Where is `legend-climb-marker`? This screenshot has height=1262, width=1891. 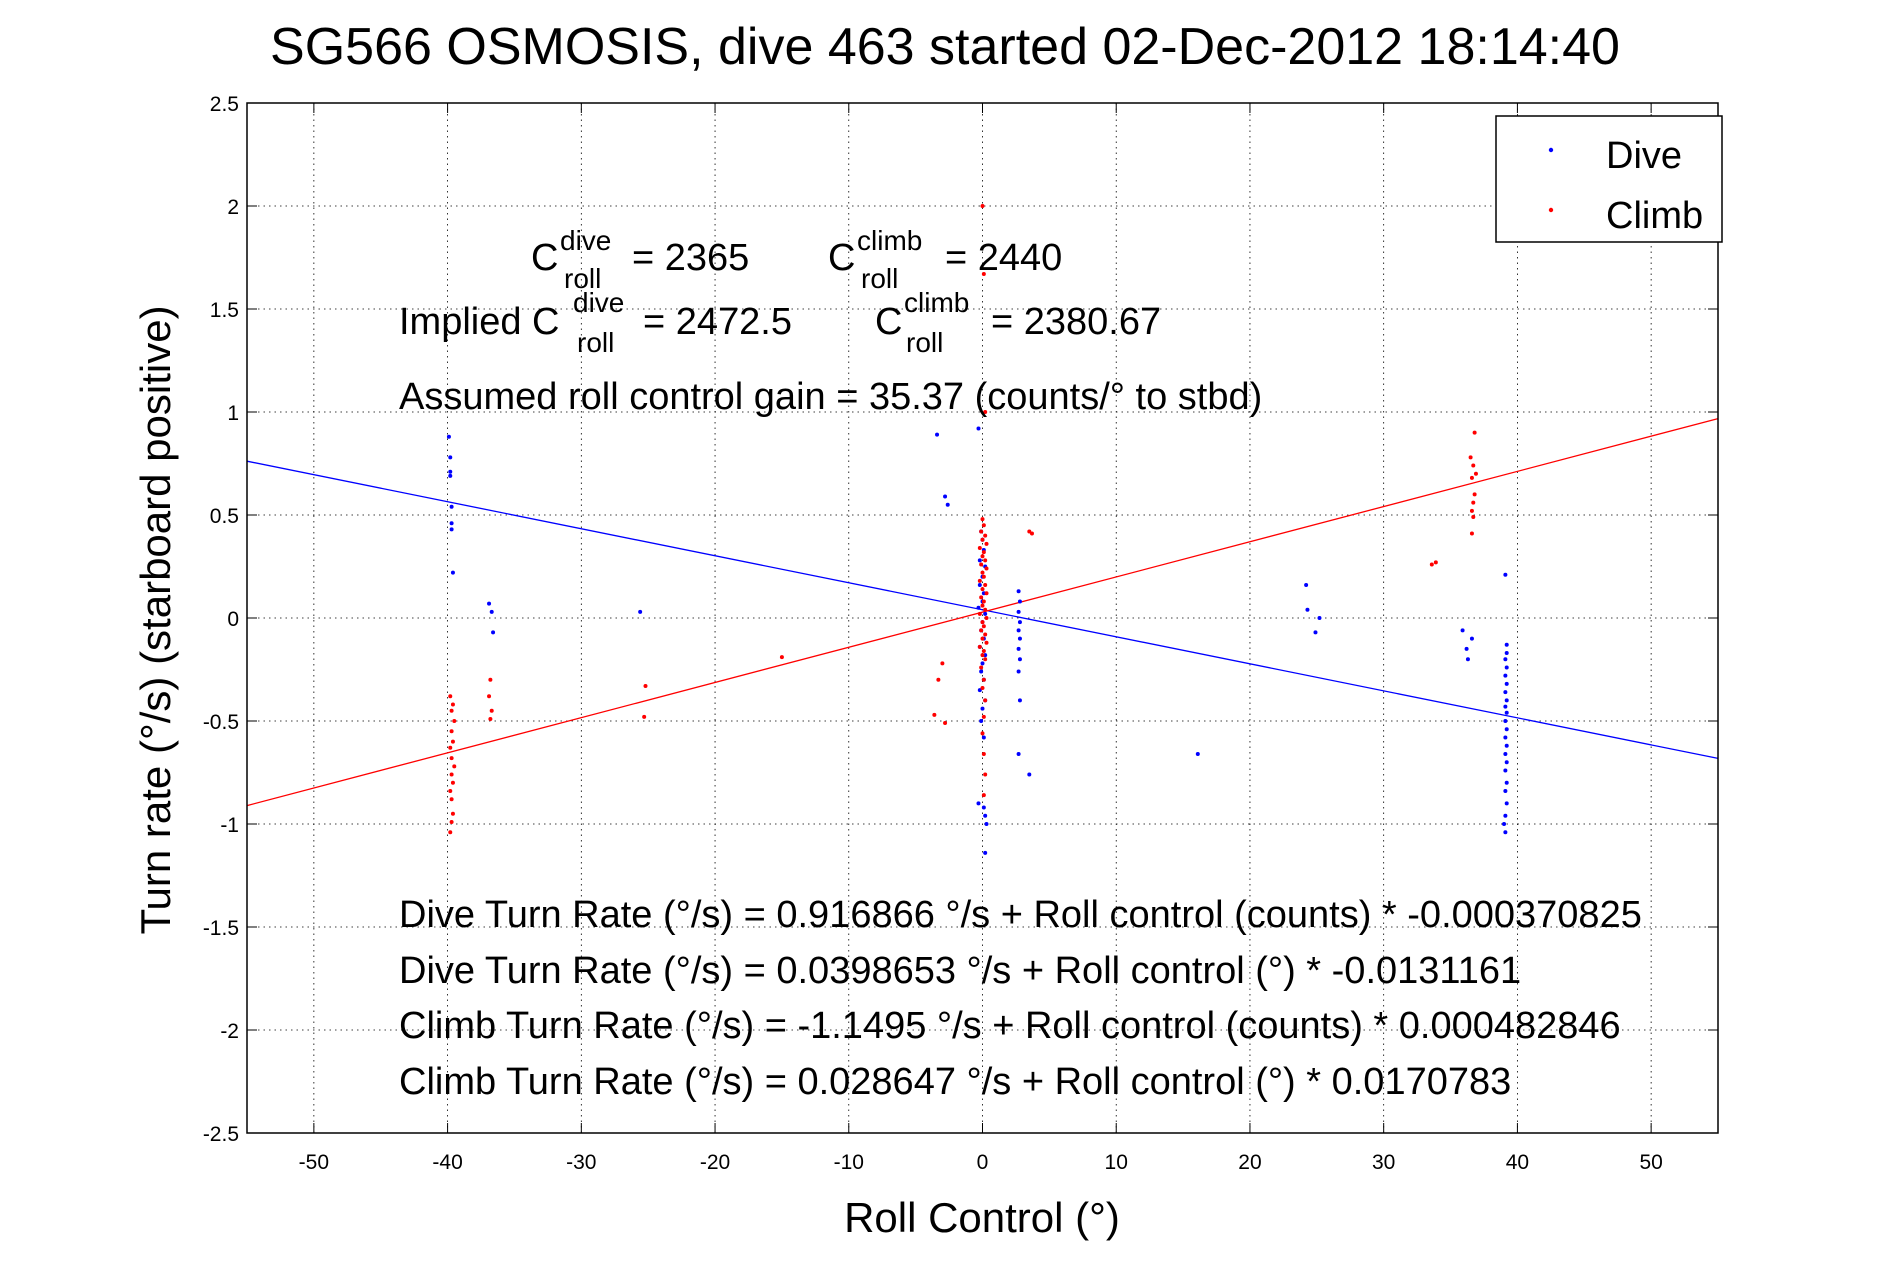 legend-climb-marker is located at coordinates (1551, 210).